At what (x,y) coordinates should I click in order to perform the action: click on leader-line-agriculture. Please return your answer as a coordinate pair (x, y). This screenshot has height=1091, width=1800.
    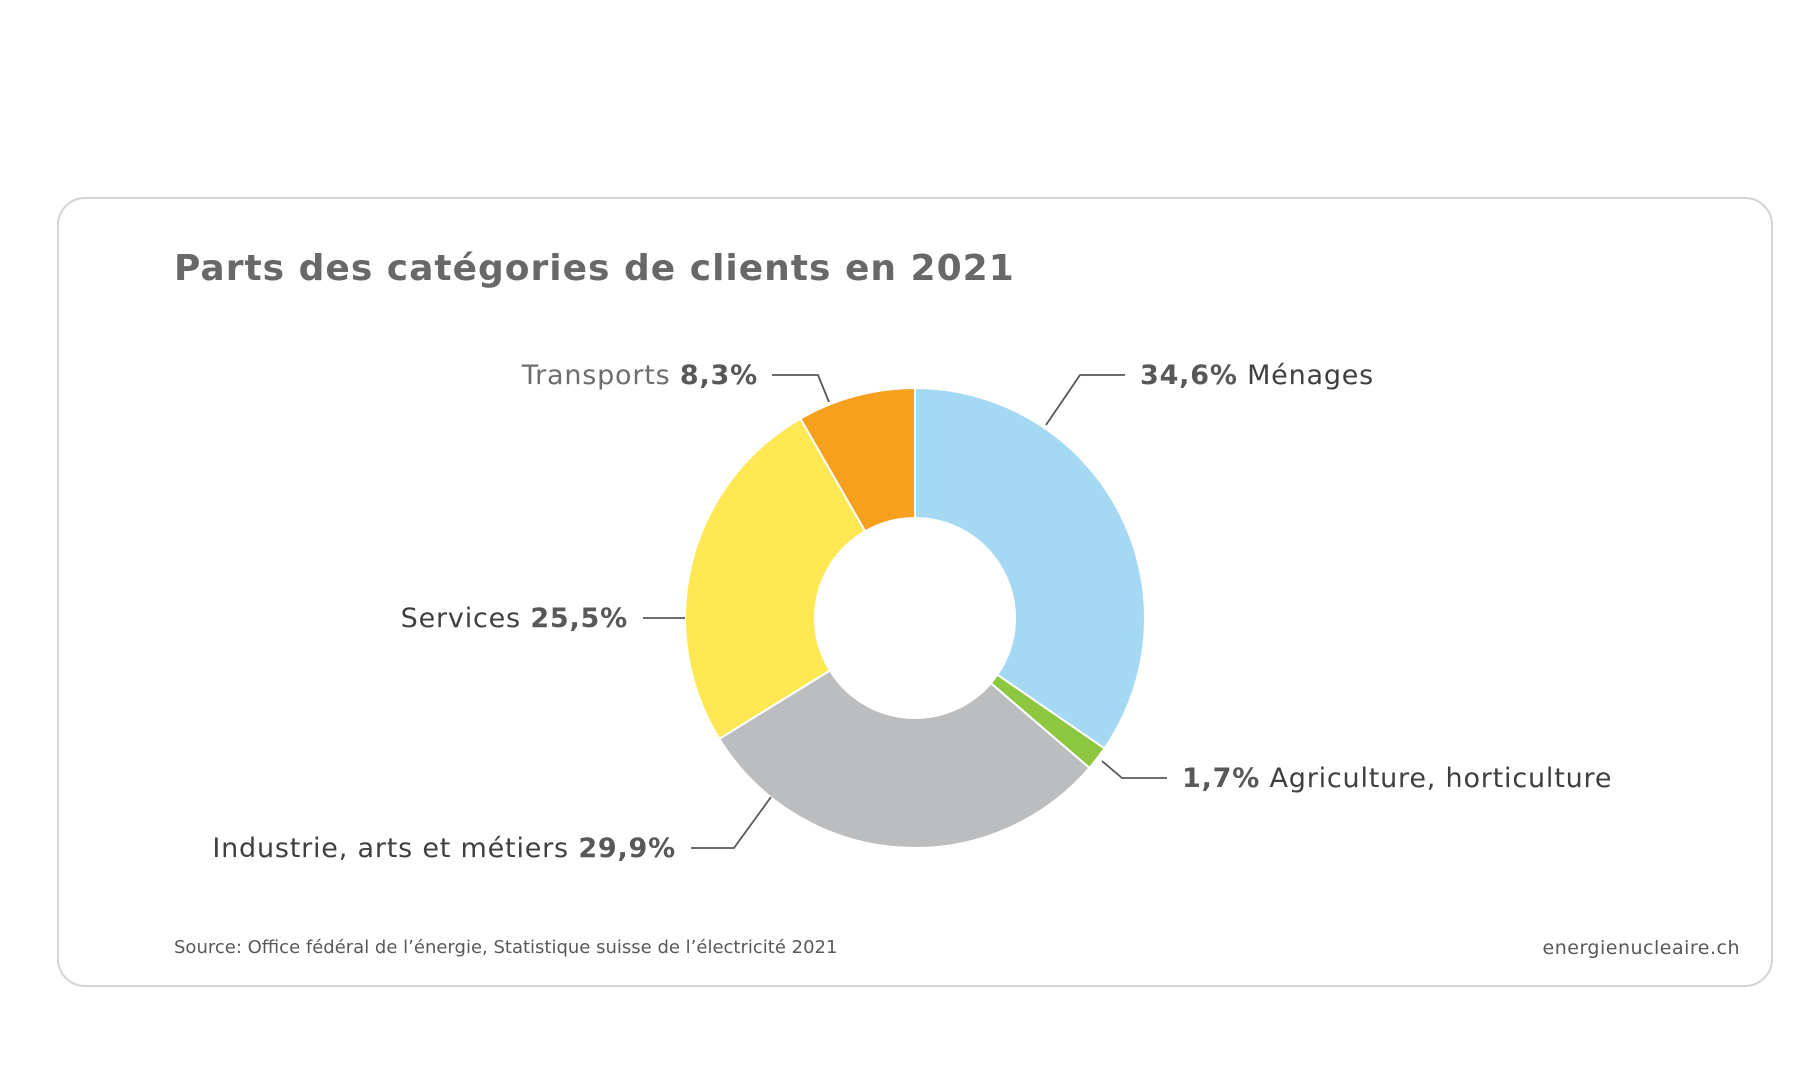
    Looking at the image, I should click on (1134, 769).